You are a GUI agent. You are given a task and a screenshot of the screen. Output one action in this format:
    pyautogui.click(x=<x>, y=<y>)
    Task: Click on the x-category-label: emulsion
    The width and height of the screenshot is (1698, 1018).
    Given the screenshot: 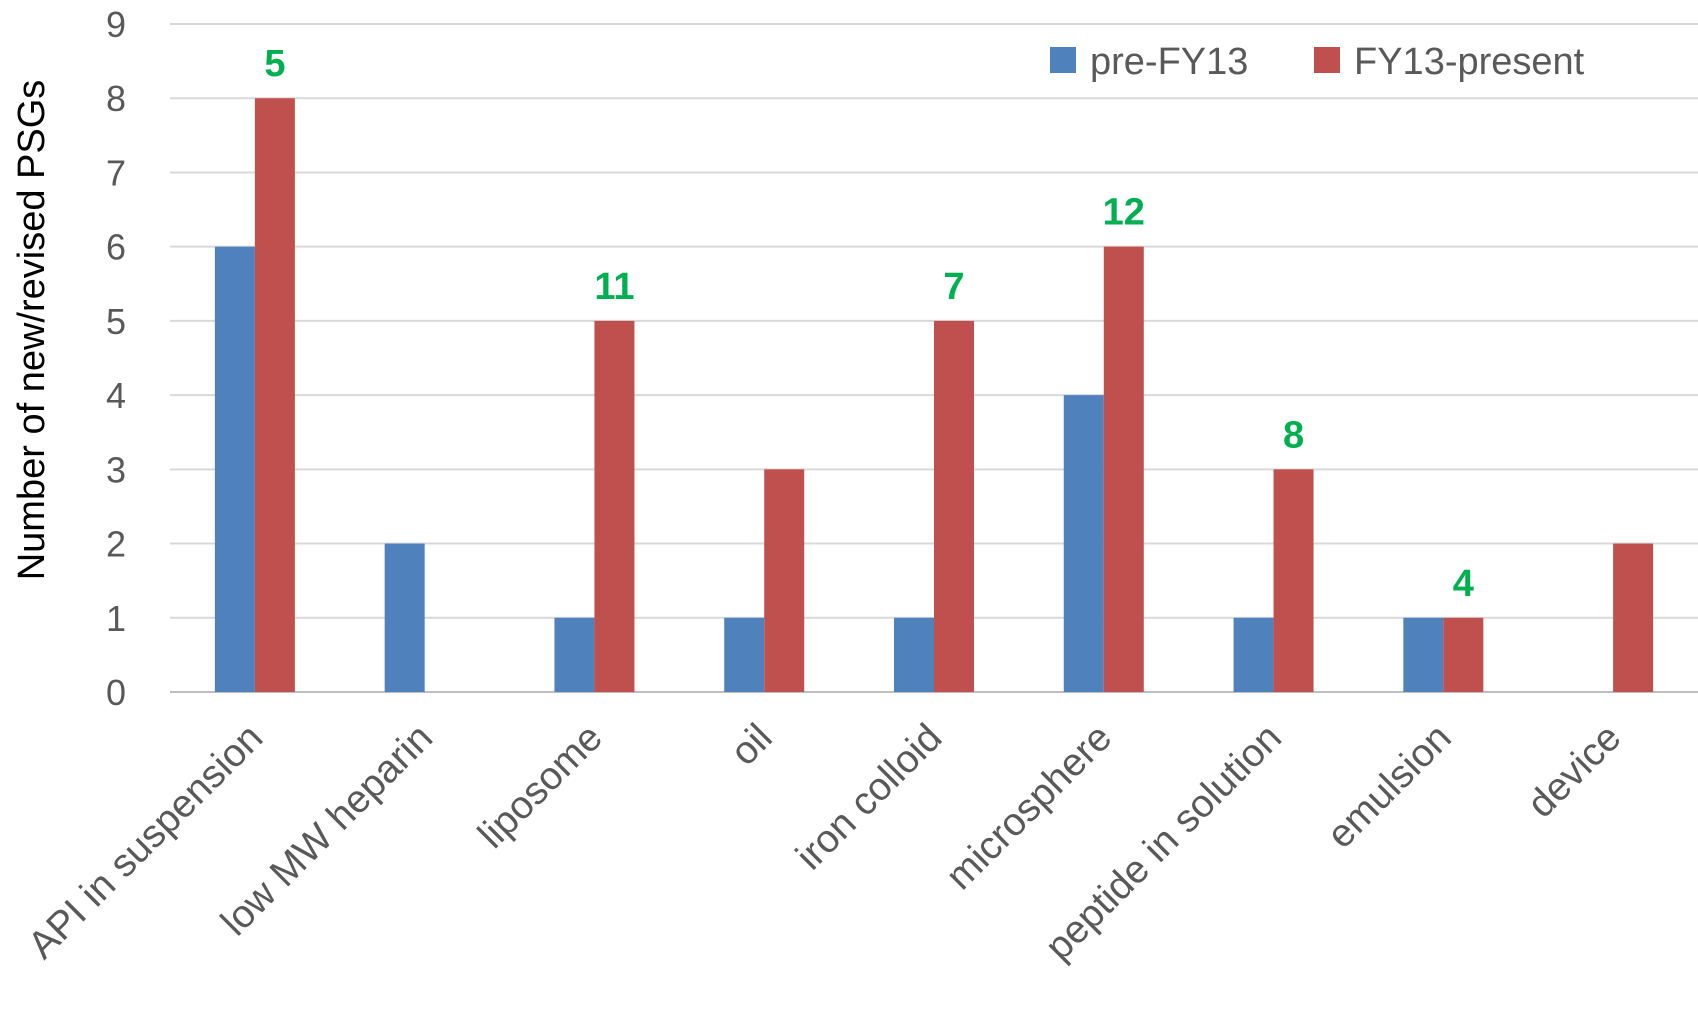 What is the action you would take?
    pyautogui.click(x=1389, y=786)
    